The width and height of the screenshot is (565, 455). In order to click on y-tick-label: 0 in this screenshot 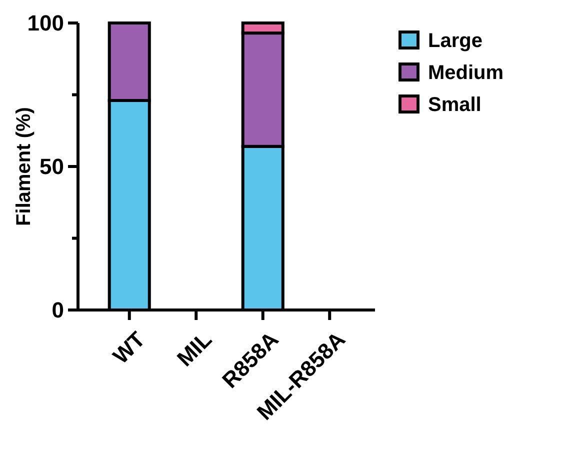, I will do `click(58, 310)`.